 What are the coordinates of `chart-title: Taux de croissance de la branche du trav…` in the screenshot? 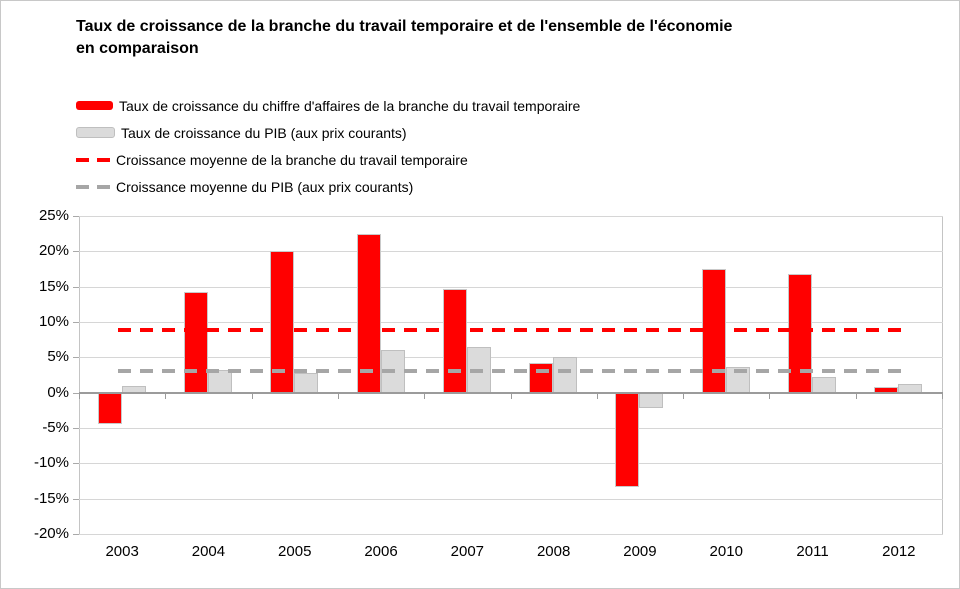 It's located at (404, 37).